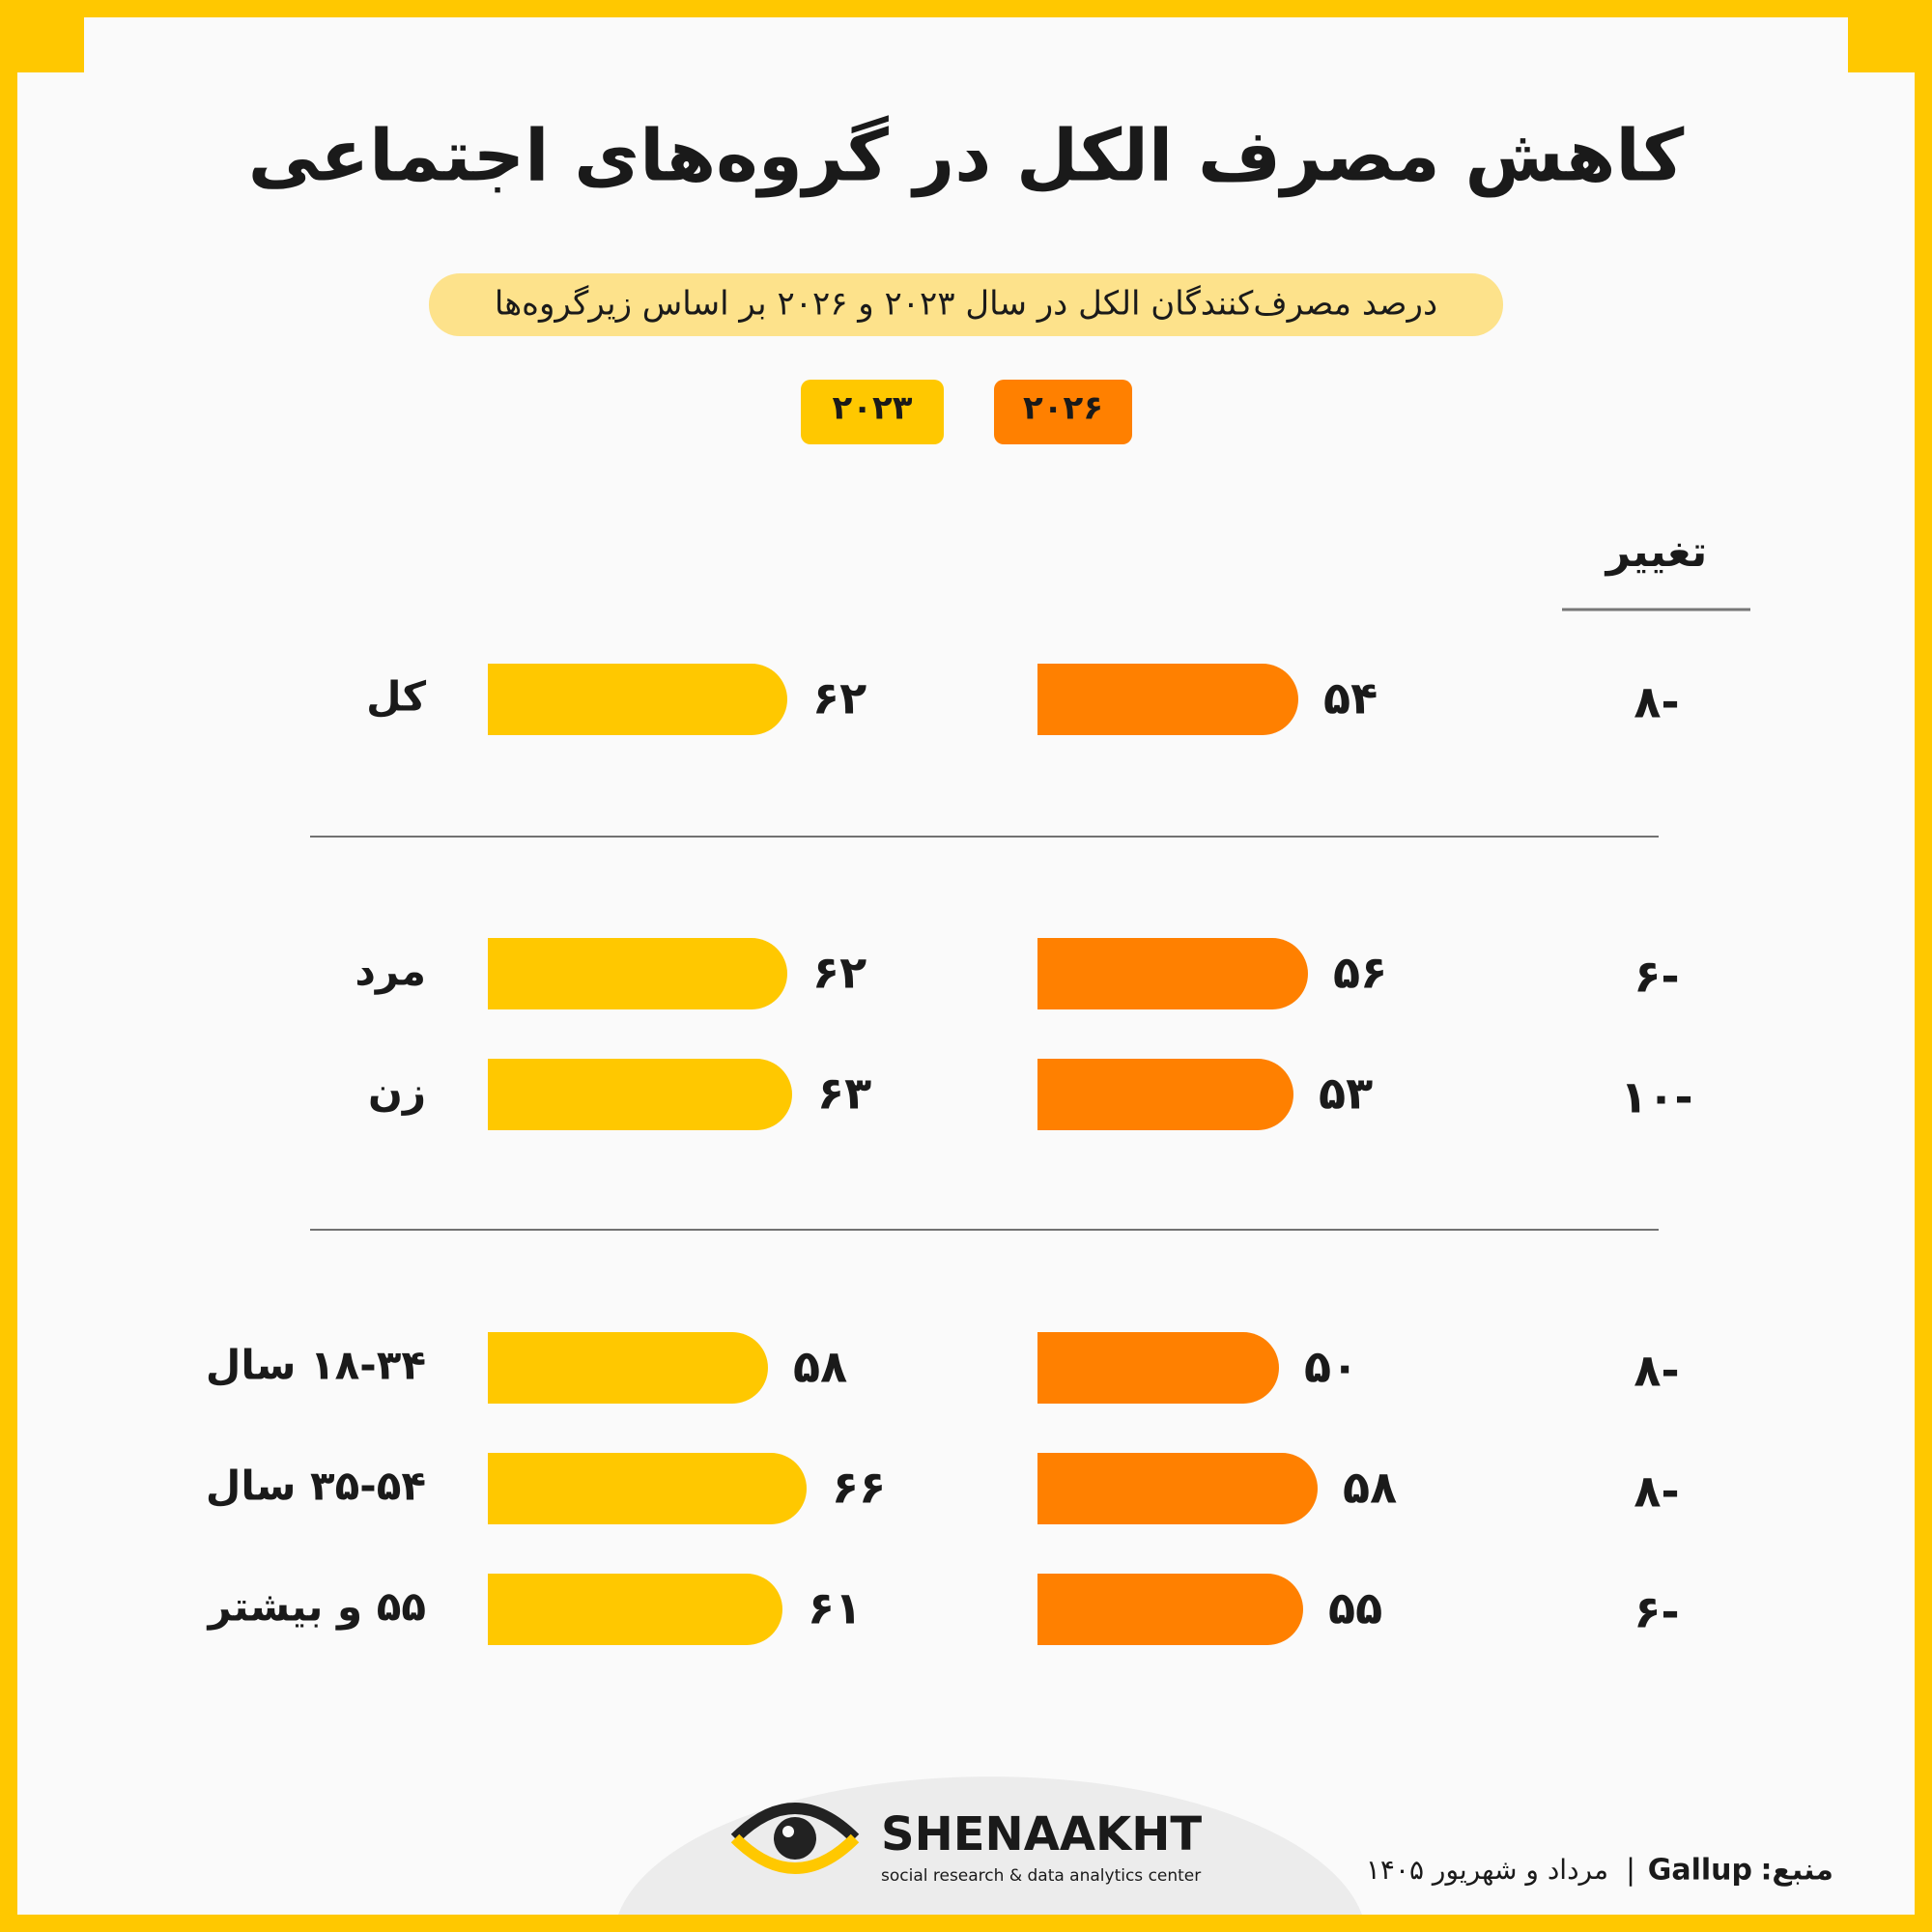  Describe the element at coordinates (1346, 1093) in the screenshot. I see `value-label: ۵۳` at that location.